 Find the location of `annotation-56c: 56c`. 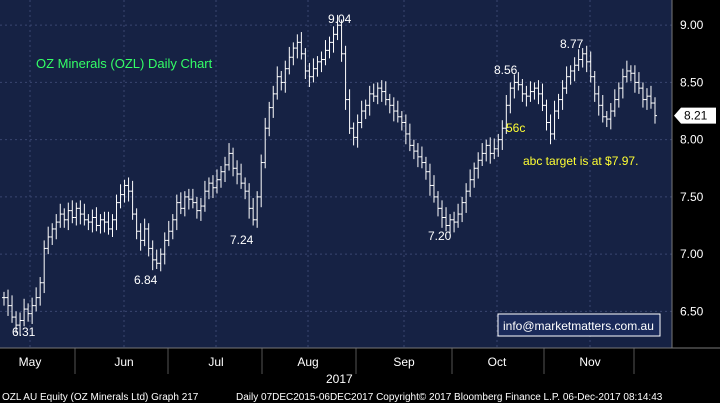

annotation-56c: 56c is located at coordinates (515, 128).